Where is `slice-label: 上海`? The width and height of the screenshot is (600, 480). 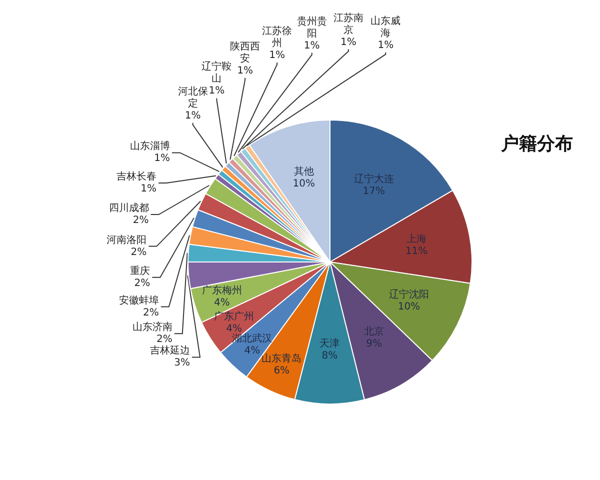
slice-label: 上海 is located at coordinates (416, 239).